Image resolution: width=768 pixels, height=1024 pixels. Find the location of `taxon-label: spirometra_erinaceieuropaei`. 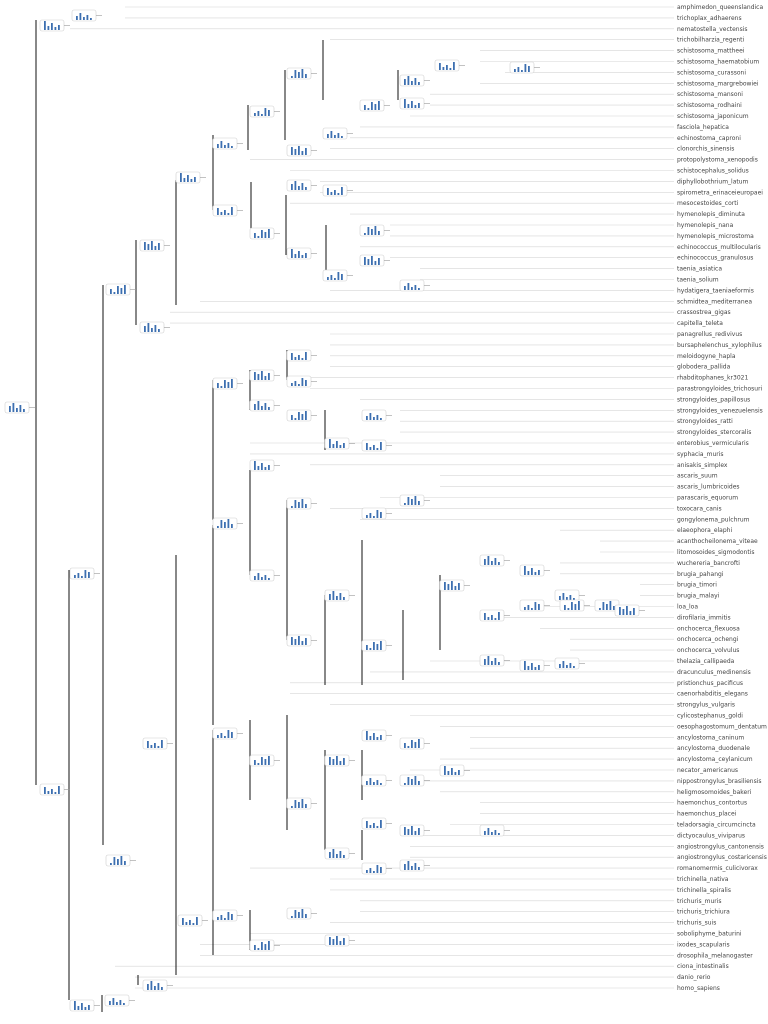

taxon-label: spirometra_erinaceieuropaei is located at coordinates (720, 192).